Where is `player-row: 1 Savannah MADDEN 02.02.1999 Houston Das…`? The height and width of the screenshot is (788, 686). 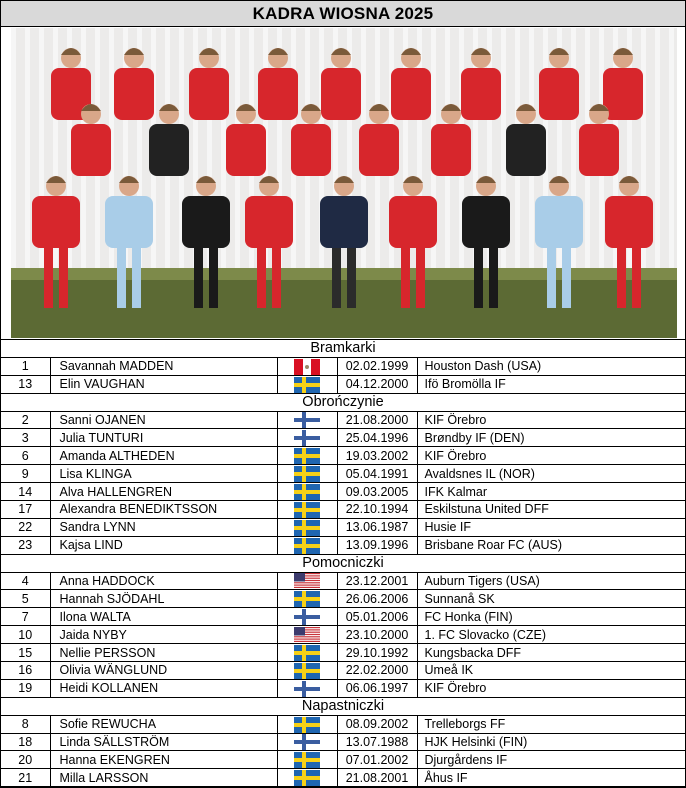 player-row: 1 Savannah MADDEN 02.02.1999 Houston Das… is located at coordinates (343, 366).